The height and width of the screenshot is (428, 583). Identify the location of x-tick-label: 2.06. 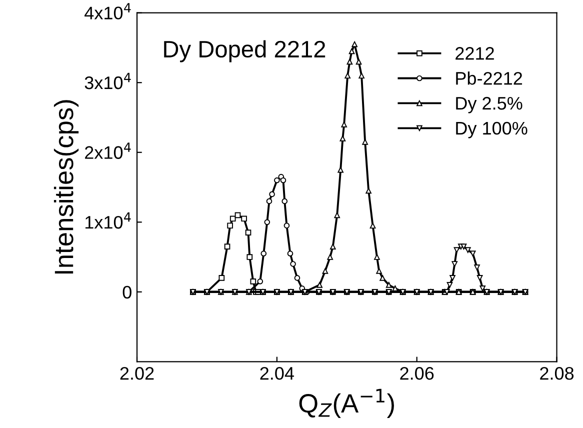
(417, 373).